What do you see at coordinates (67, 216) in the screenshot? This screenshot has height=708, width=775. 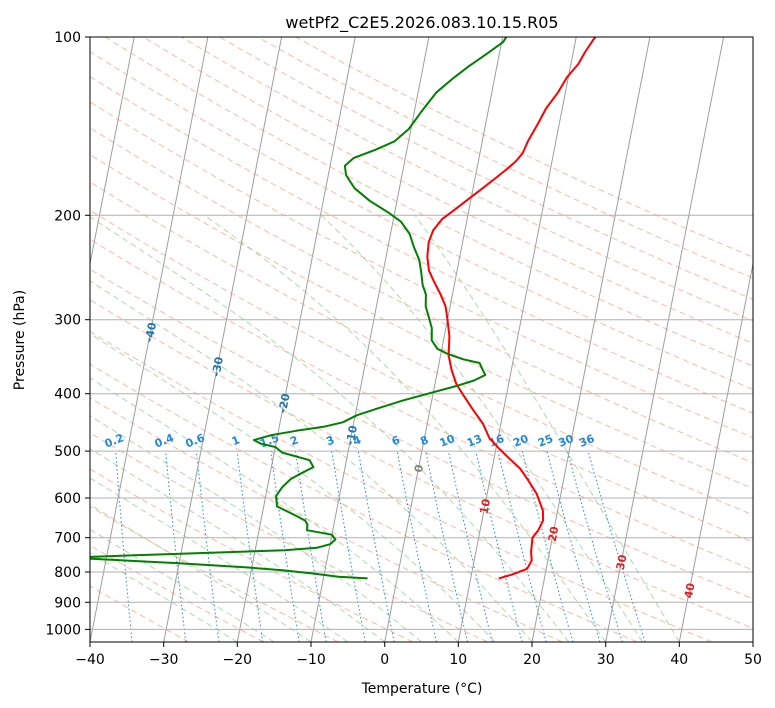 I see `y-tick-label: 200` at bounding box center [67, 216].